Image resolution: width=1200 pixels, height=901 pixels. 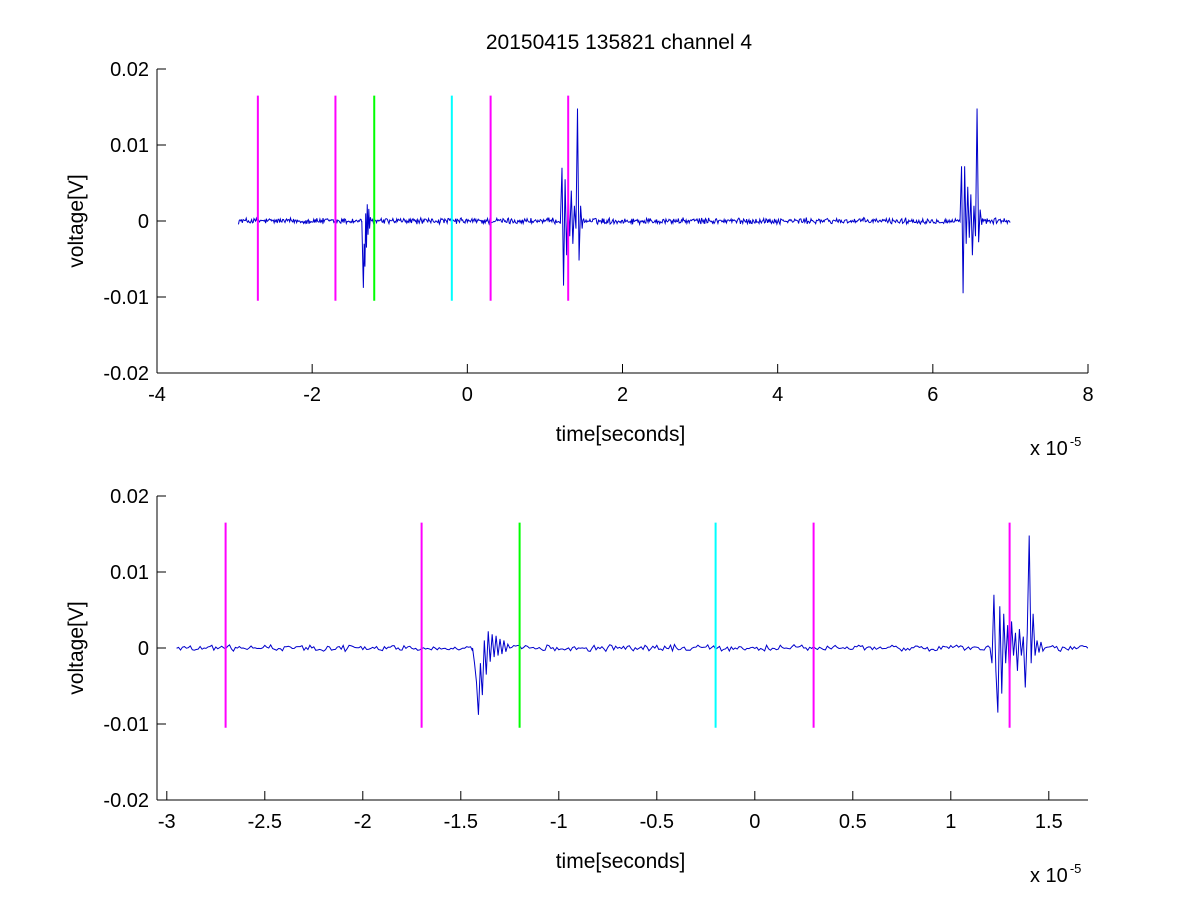 I want to click on x-tick-label: -3, so click(x=167, y=822).